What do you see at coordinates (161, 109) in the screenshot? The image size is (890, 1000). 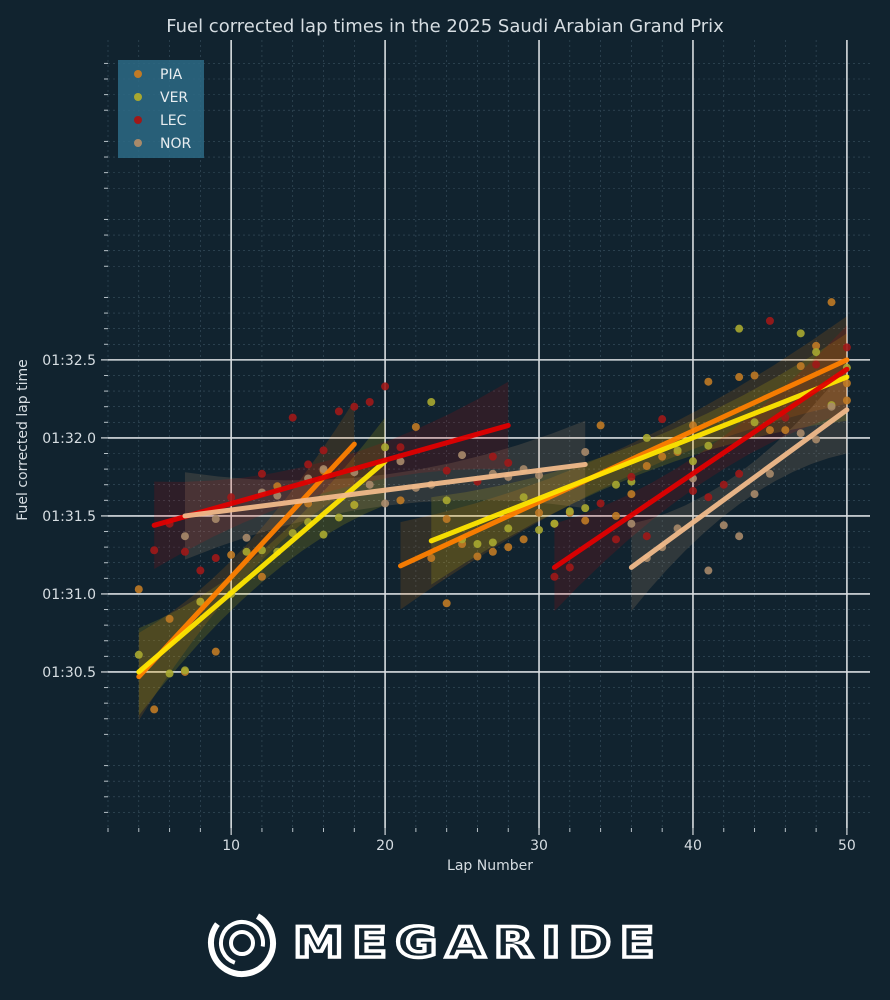 I see `legend-box` at bounding box center [161, 109].